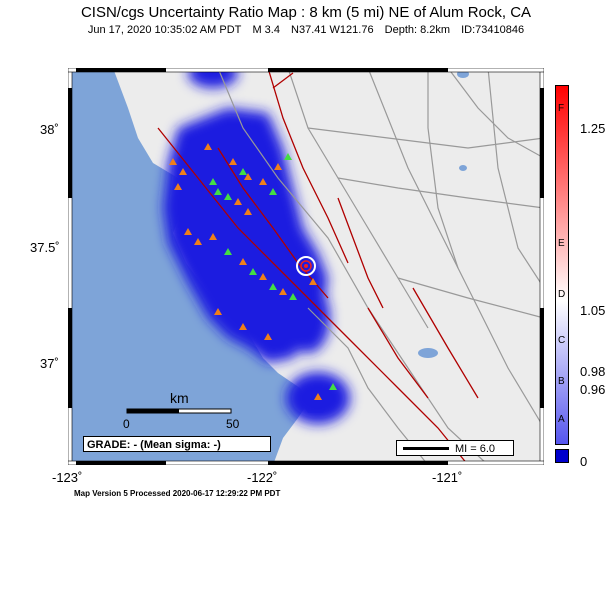  I want to click on x-tick-label: -121˚, so click(447, 477).